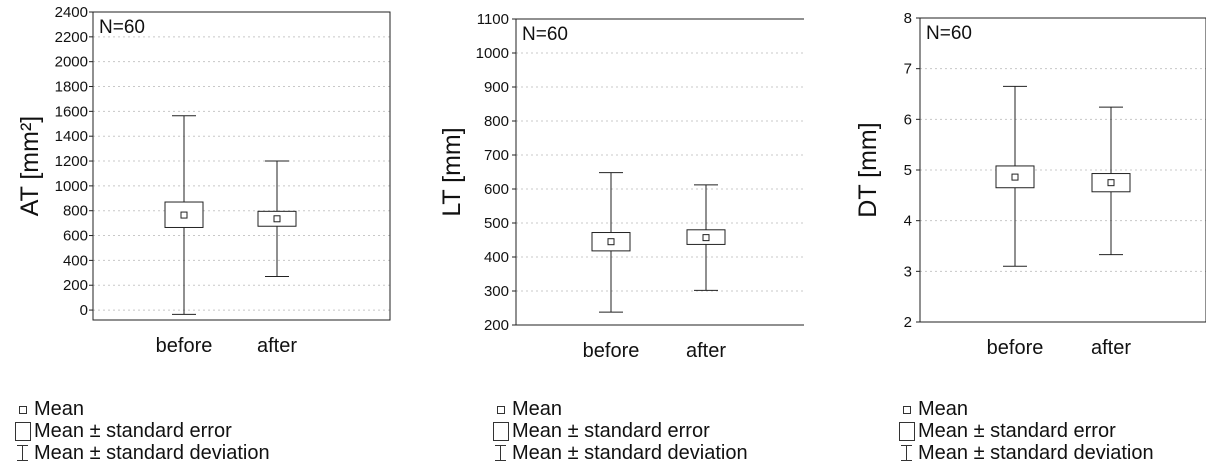 Image resolution: width=1206 pixels, height=472 pixels. What do you see at coordinates (71, 136) in the screenshot?
I see `y-tick-label: 1400` at bounding box center [71, 136].